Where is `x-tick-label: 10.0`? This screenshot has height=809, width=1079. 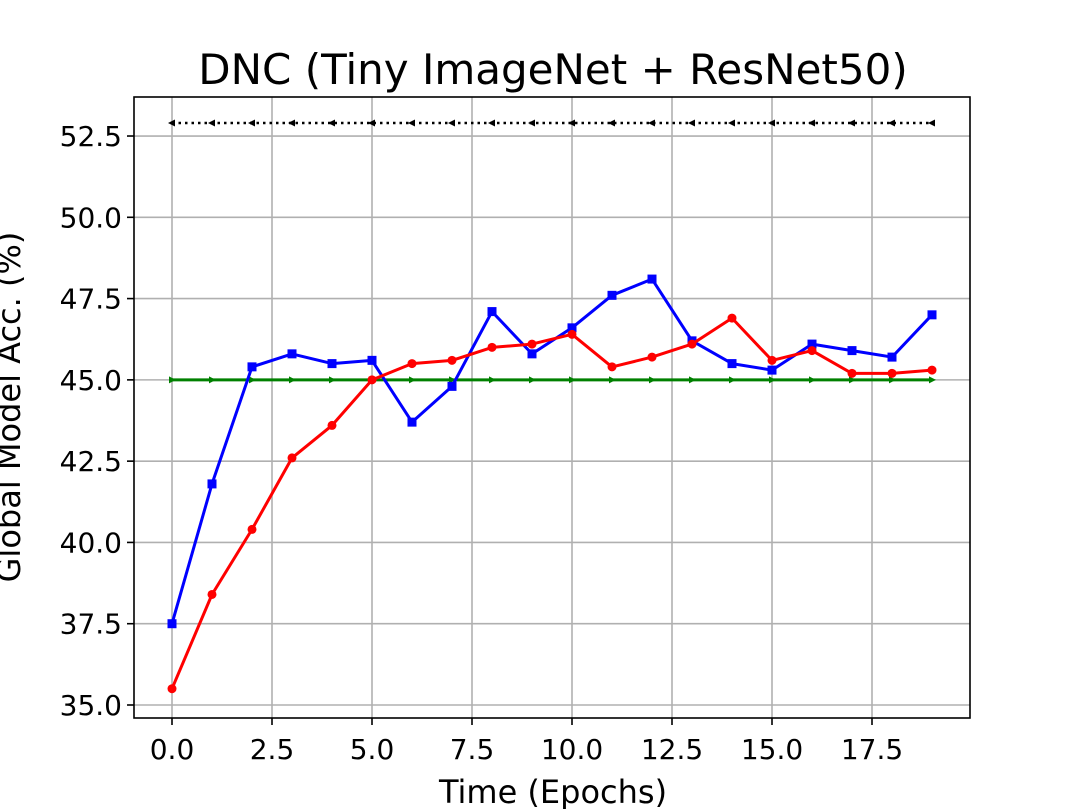 x-tick-label: 10.0 is located at coordinates (572, 749).